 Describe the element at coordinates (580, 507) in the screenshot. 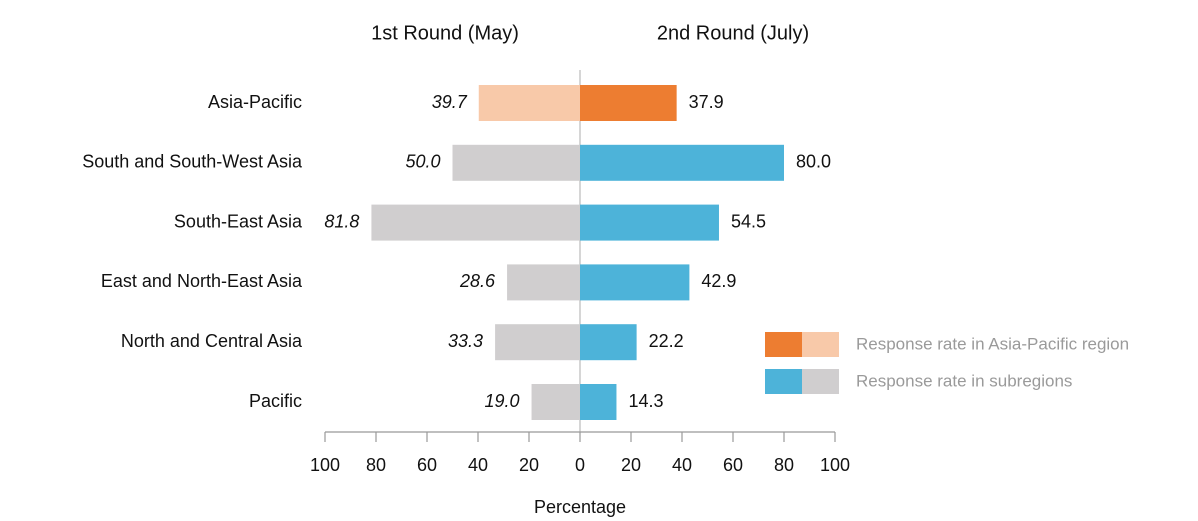

I see `x-axis-label: Percentage` at that location.